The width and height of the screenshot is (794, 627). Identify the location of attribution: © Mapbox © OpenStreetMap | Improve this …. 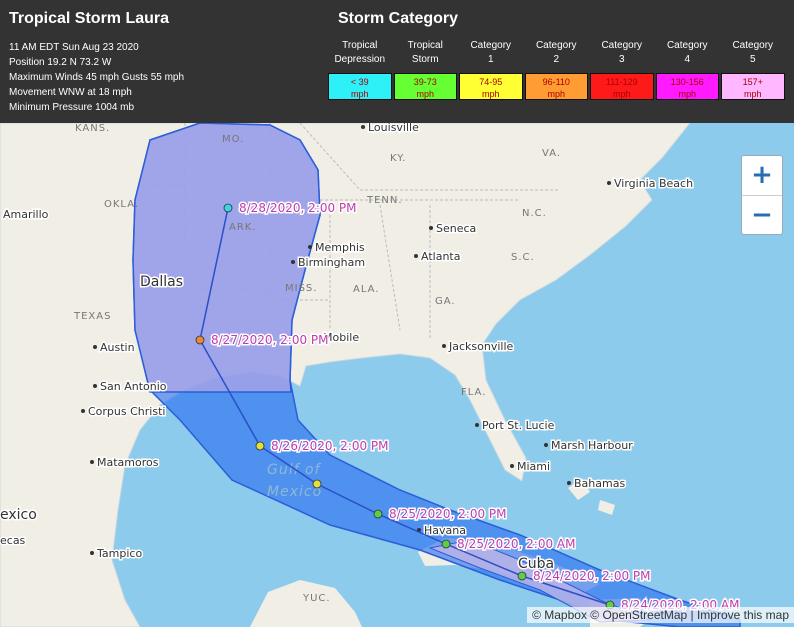
(660, 615).